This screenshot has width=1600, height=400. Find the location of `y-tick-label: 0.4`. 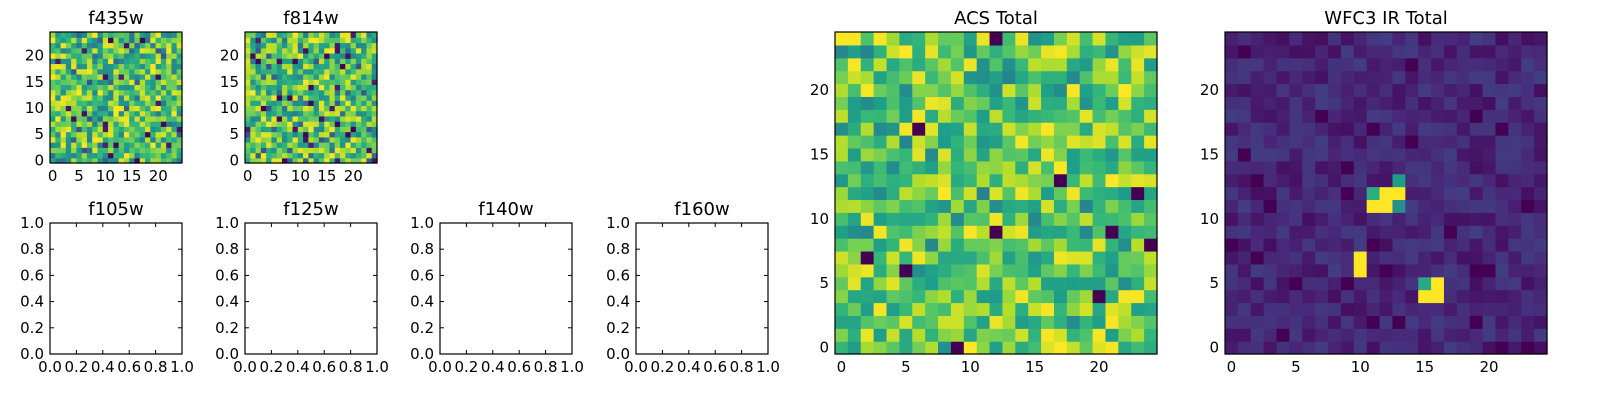

y-tick-label: 0.4 is located at coordinates (618, 302).